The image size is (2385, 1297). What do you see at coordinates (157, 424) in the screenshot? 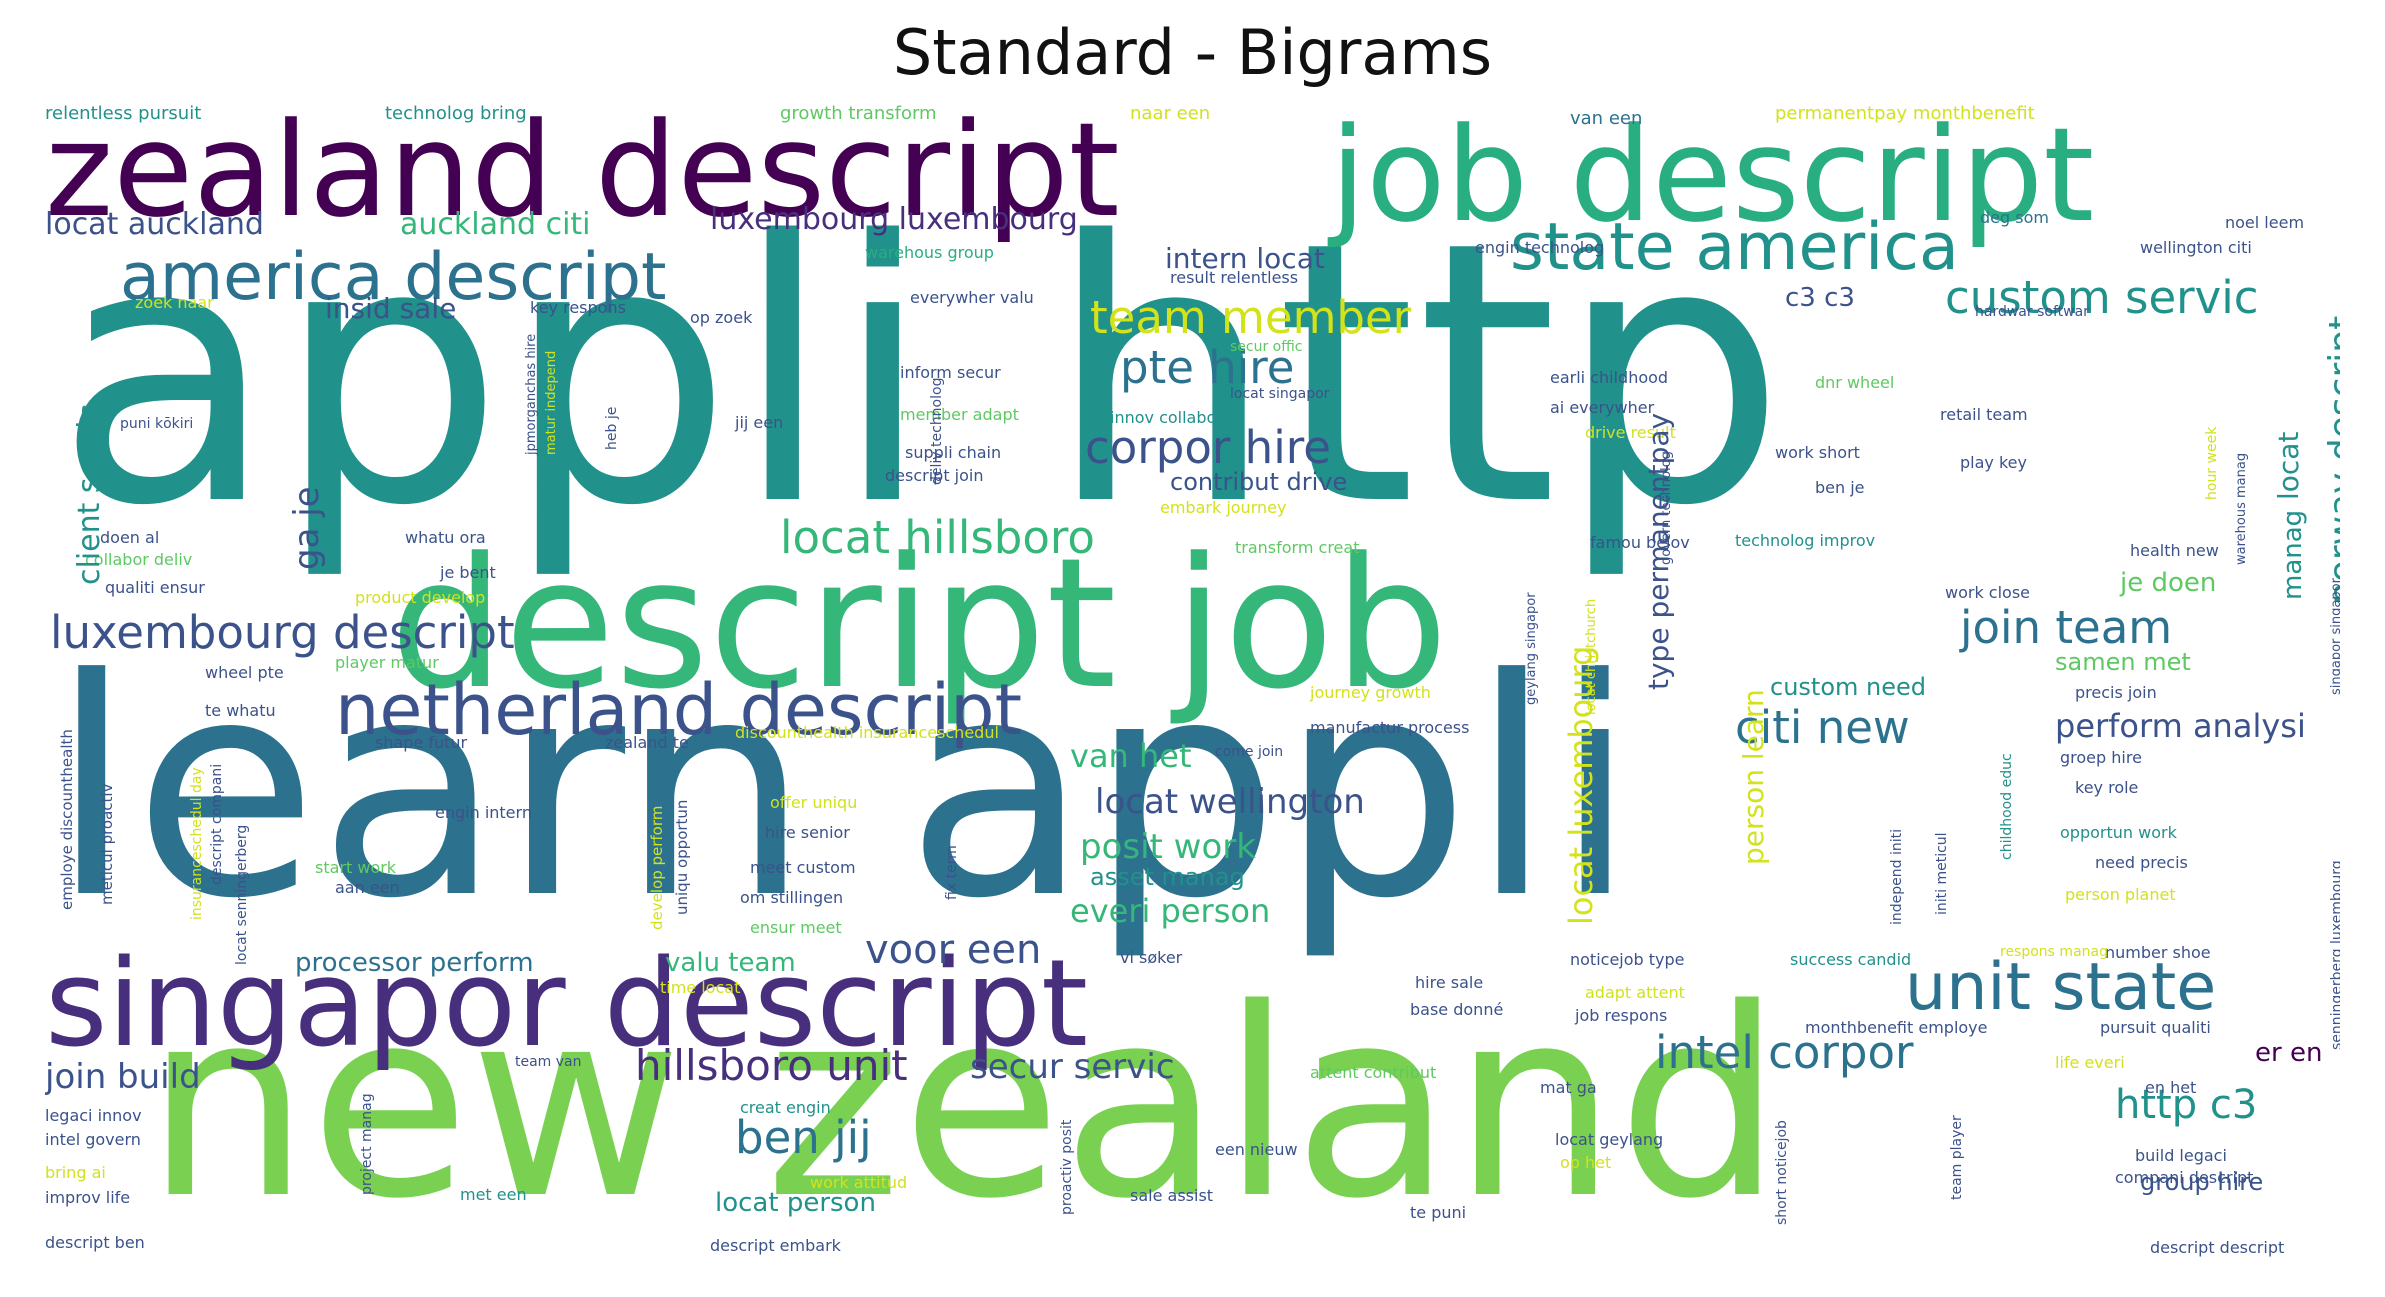
I see `word-cloud-term: puni kōkiri` at bounding box center [157, 424].